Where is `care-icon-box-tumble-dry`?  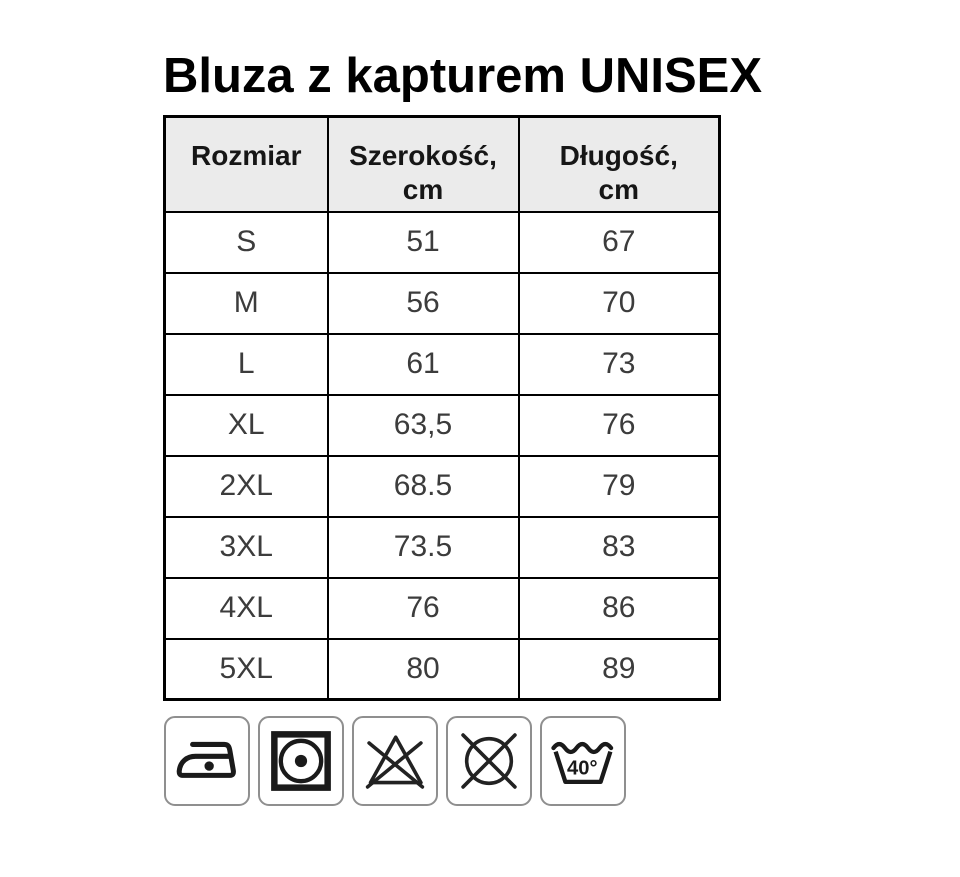 care-icon-box-tumble-dry is located at coordinates (301, 761).